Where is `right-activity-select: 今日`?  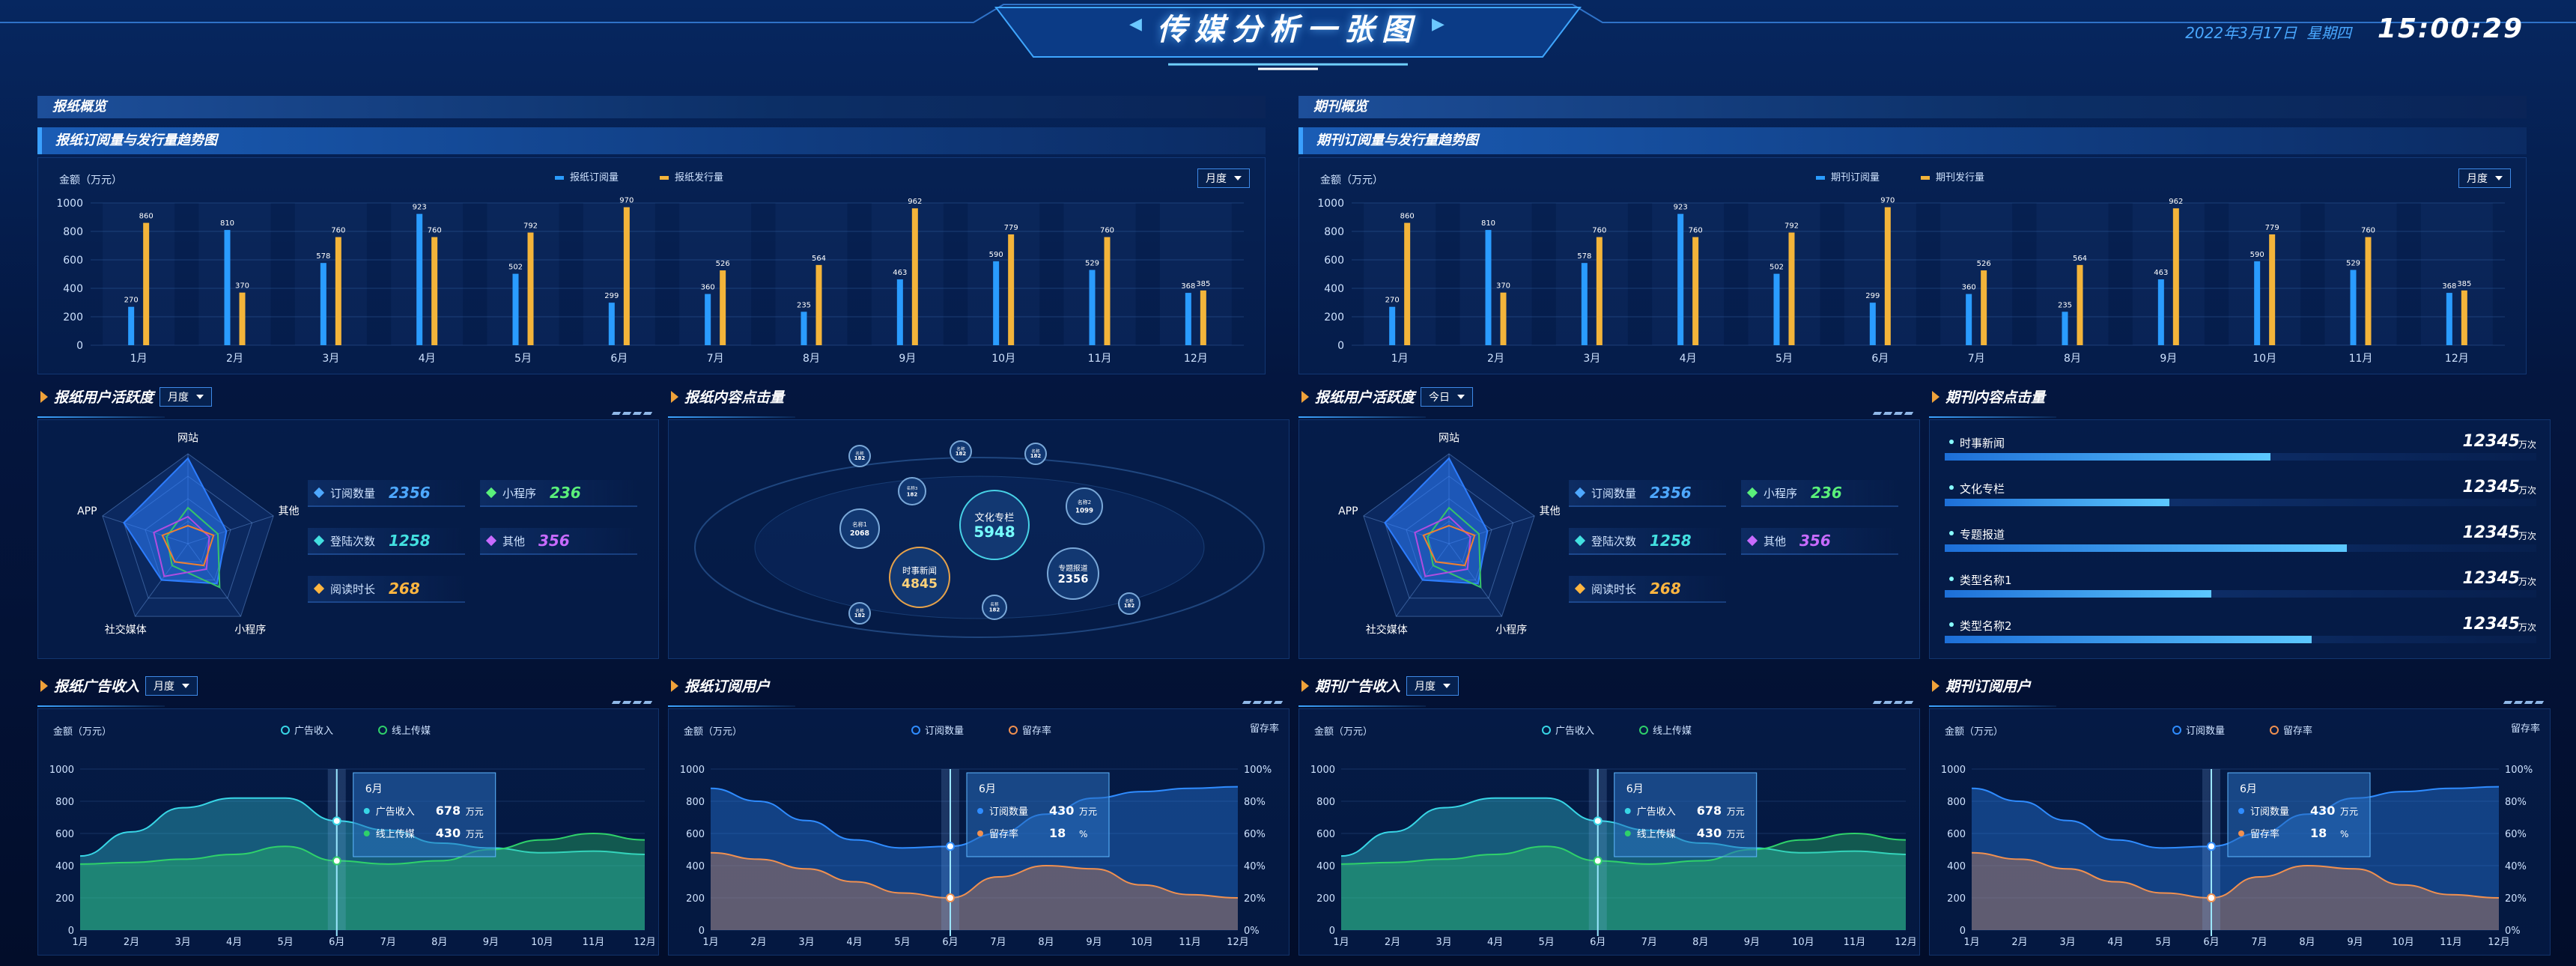 right-activity-select: 今日 is located at coordinates (1447, 396).